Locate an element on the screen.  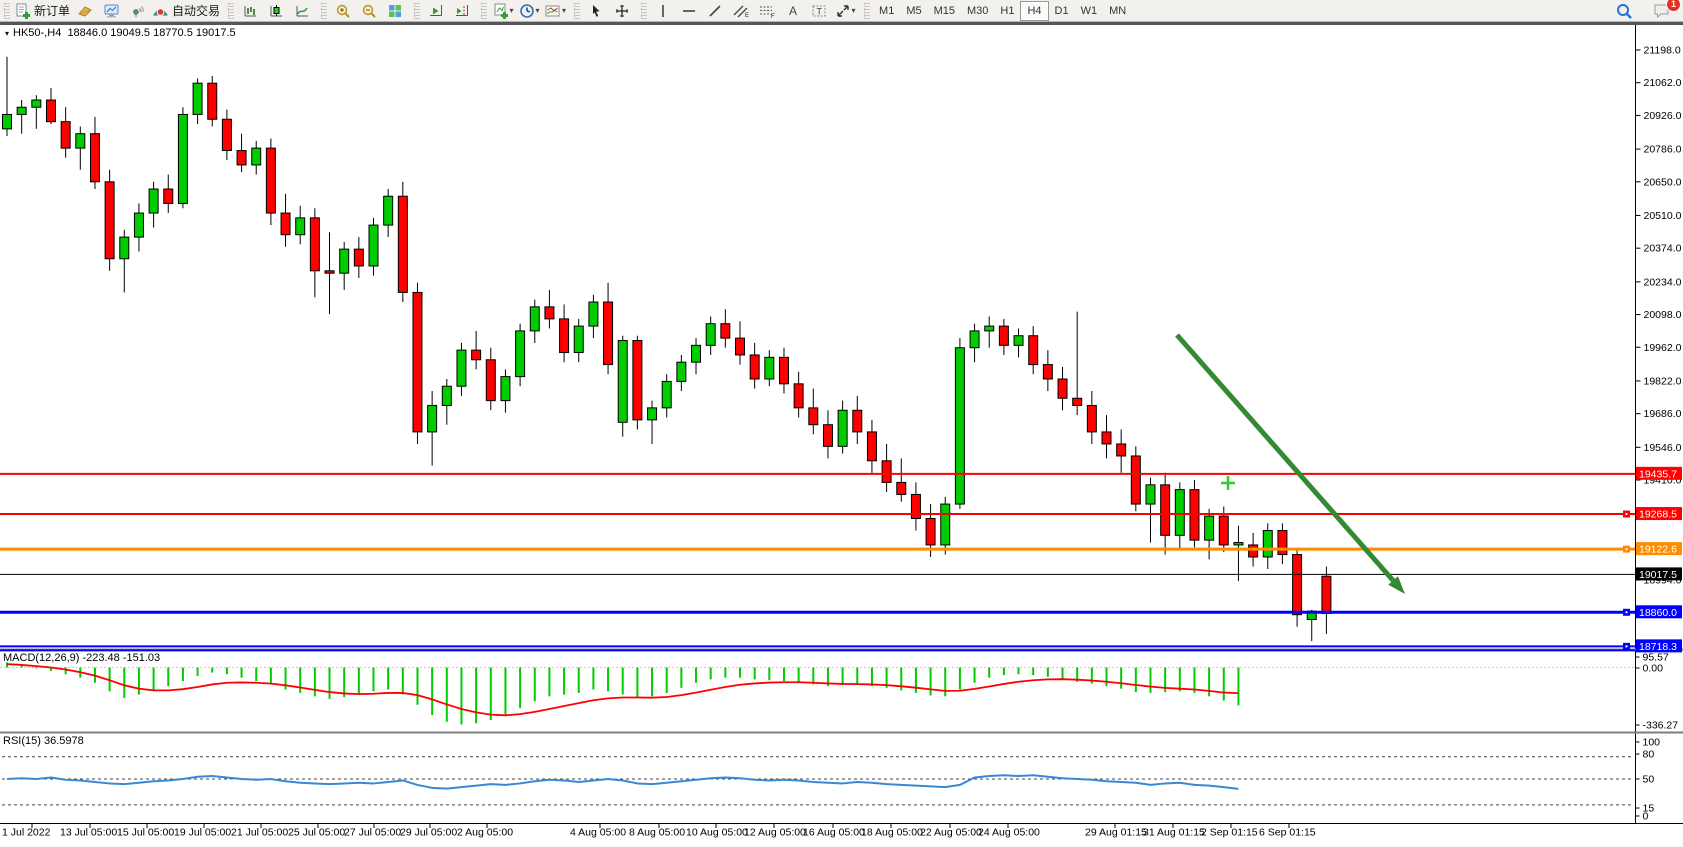
cursor-button is located at coordinates (596, 11).